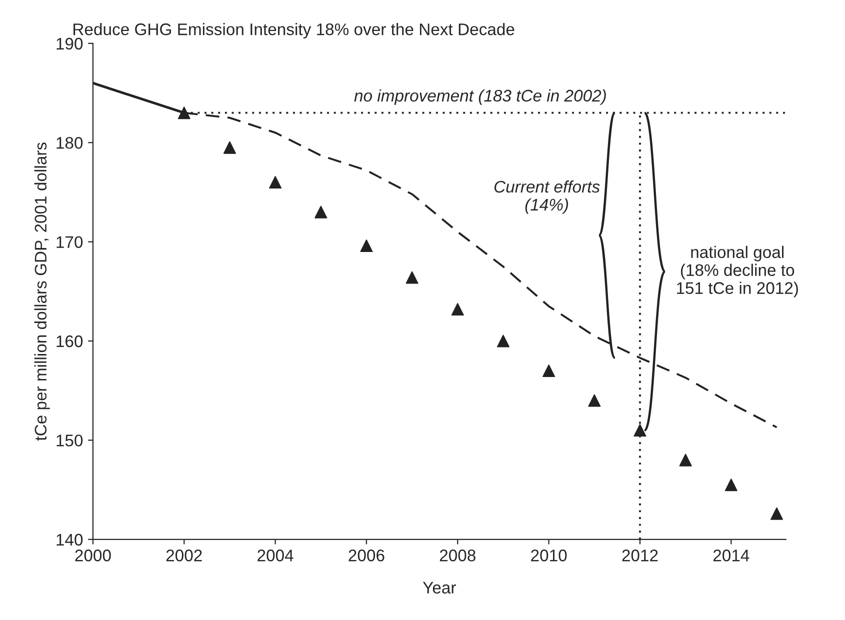  I want to click on y-tick-label: 150, so click(69, 440).